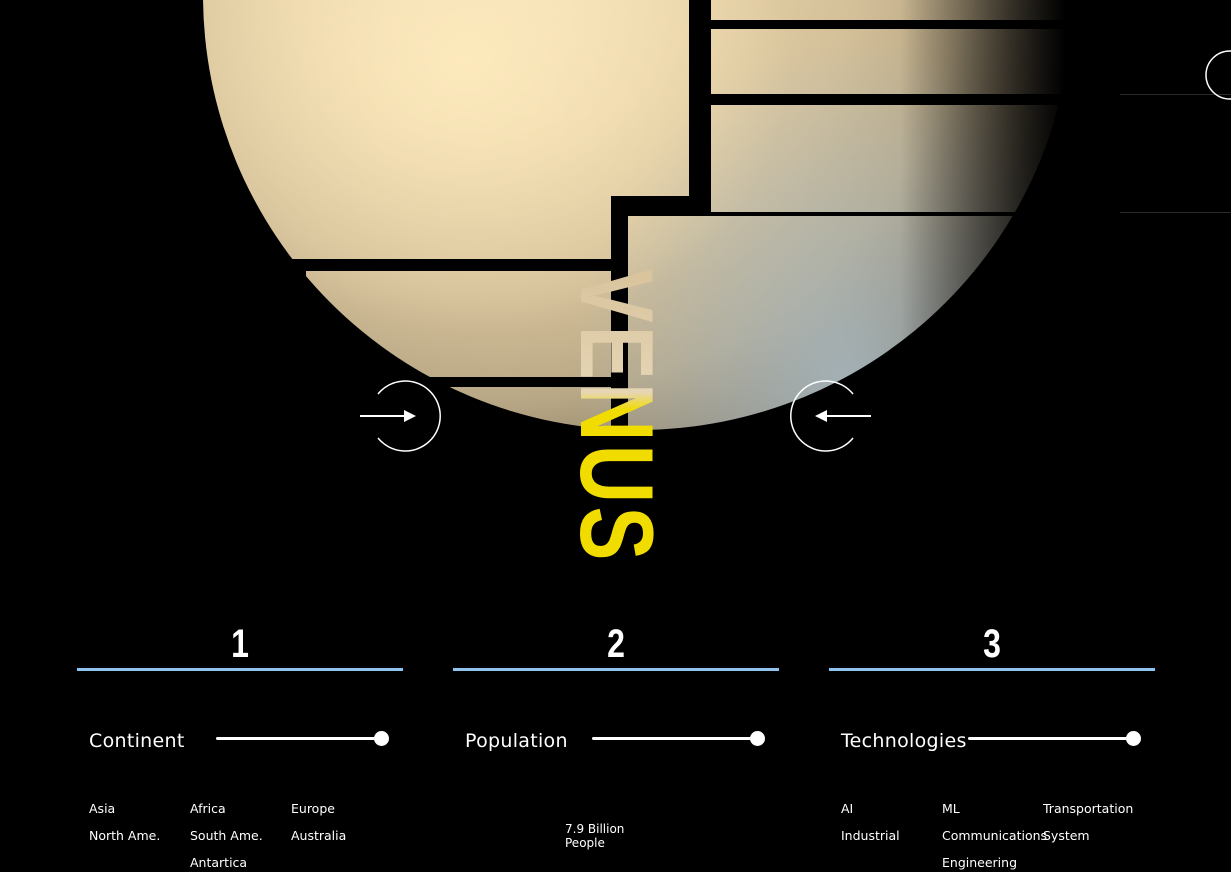 Image resolution: width=1231 pixels, height=872 pixels. What do you see at coordinates (1088, 808) in the screenshot?
I see `tag-transportation: Transportation` at bounding box center [1088, 808].